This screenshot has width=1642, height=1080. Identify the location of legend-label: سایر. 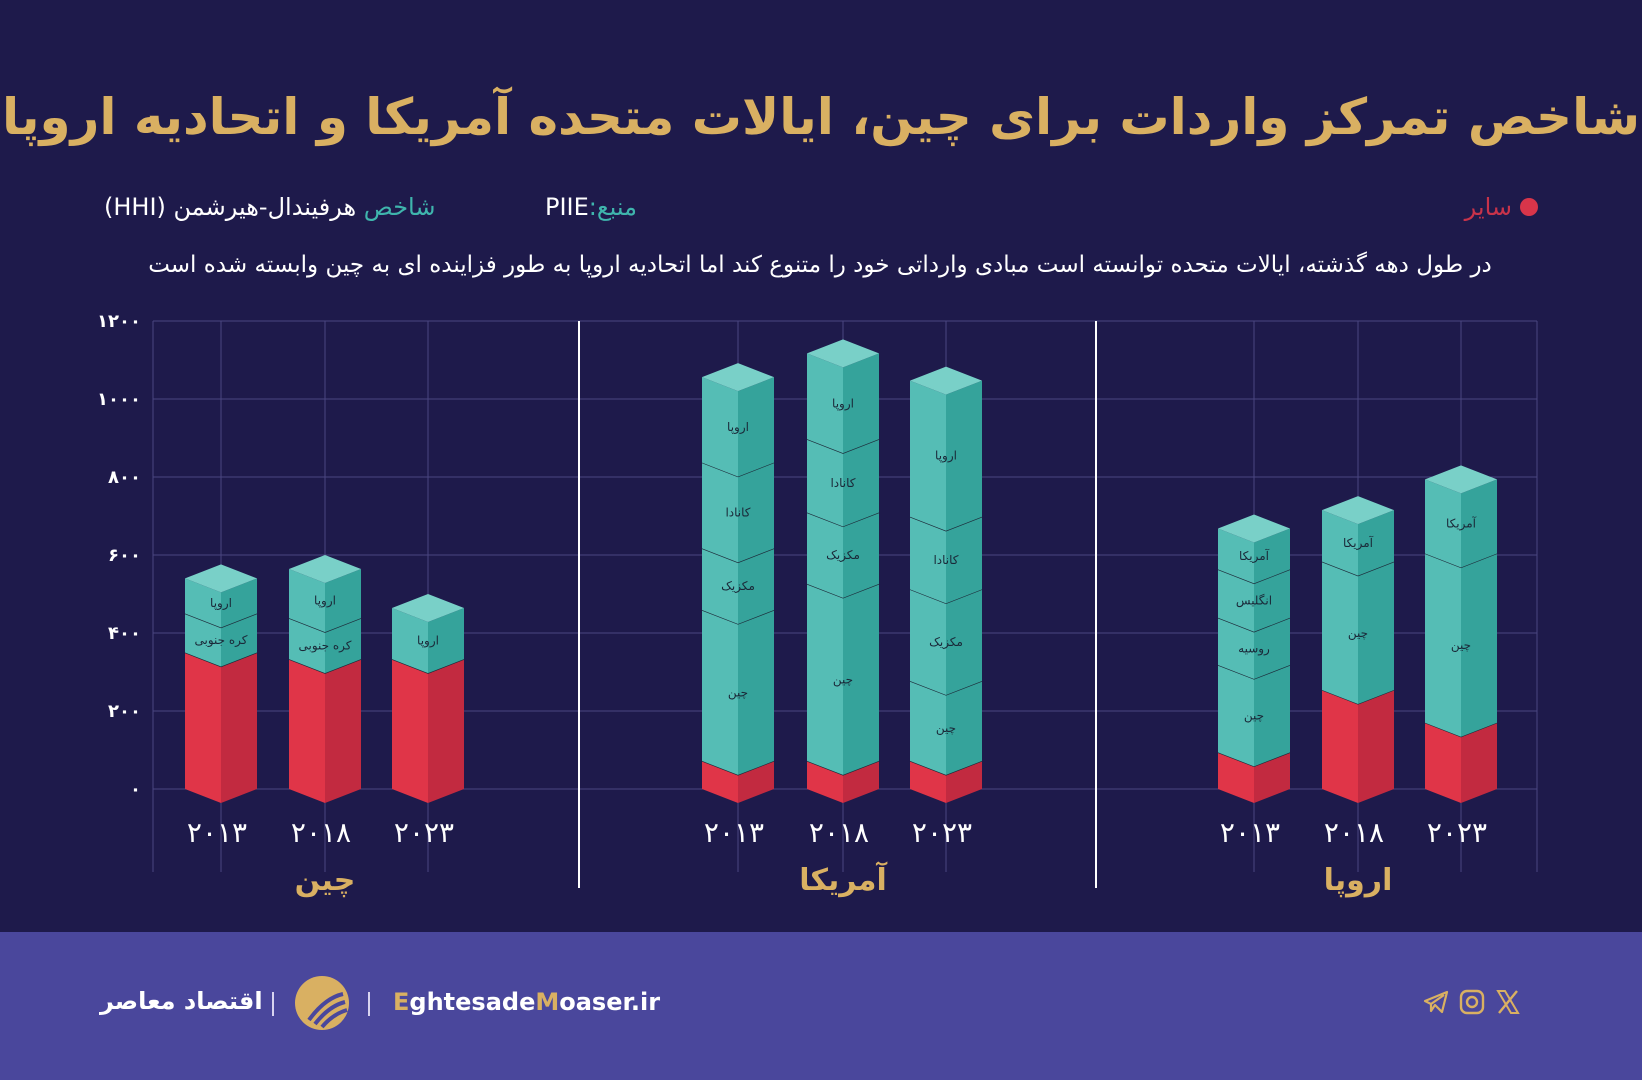
(1488, 207).